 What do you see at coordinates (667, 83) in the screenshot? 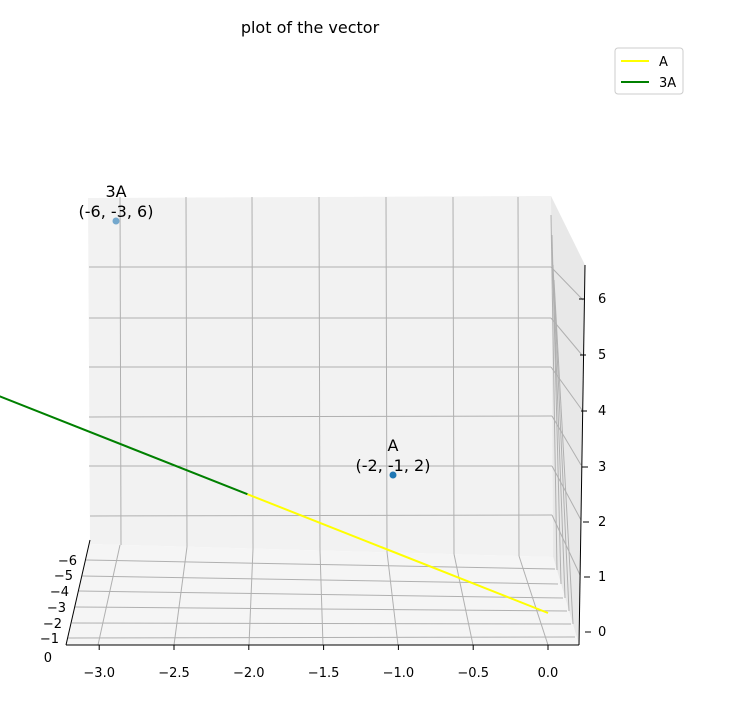
I see `legend-label: 3A` at bounding box center [667, 83].